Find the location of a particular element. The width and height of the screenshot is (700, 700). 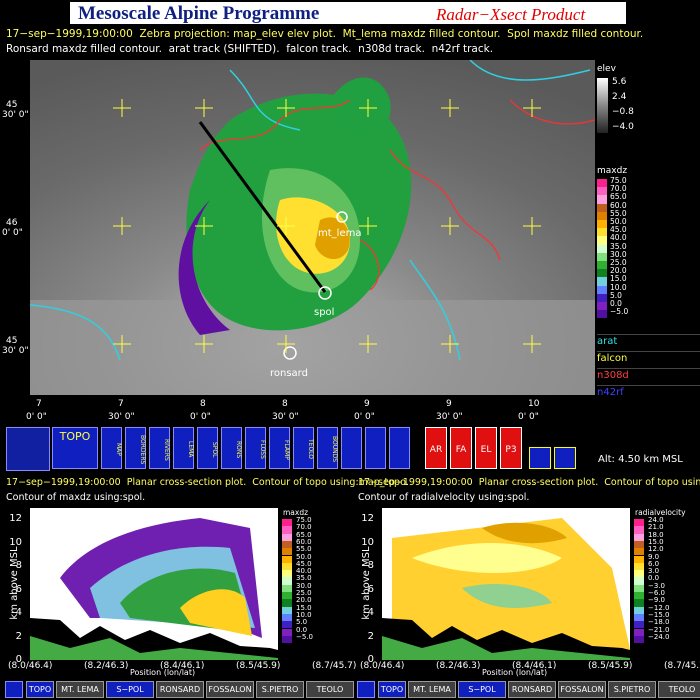

aircraft-button: P3 is located at coordinates (511, 448).